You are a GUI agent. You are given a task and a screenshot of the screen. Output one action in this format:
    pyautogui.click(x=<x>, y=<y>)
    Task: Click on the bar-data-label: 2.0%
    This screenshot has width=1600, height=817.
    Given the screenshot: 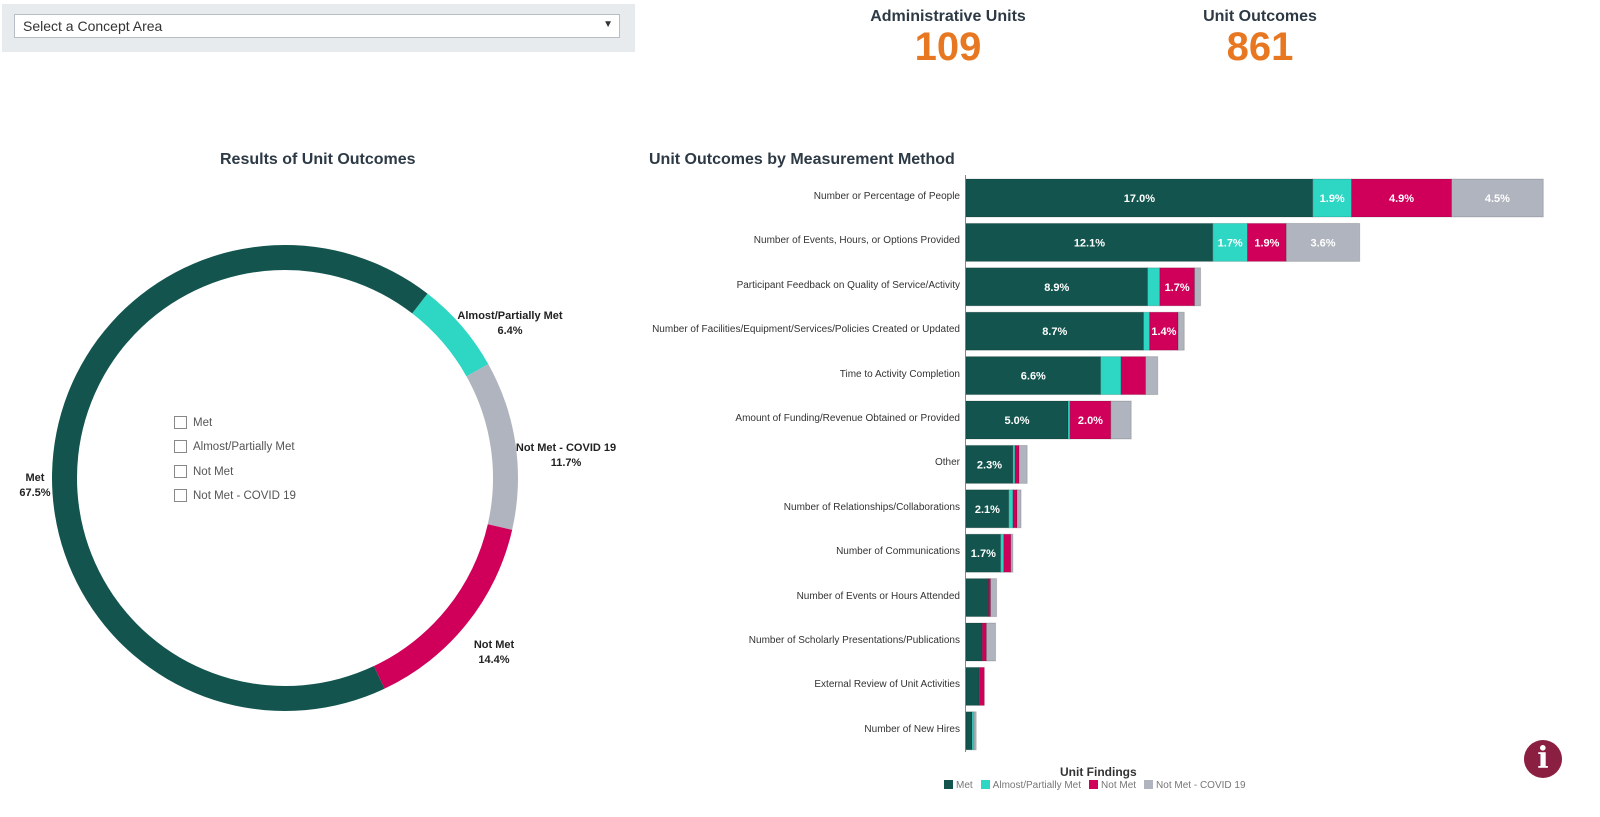 What is the action you would take?
    pyautogui.click(x=1090, y=421)
    